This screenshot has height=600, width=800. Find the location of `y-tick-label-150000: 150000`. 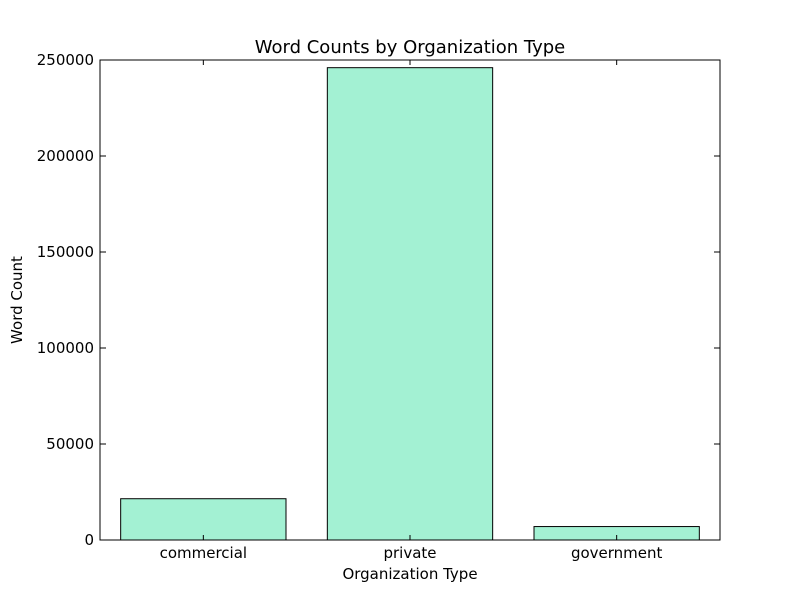

y-tick-label-150000: 150000 is located at coordinates (65, 252).